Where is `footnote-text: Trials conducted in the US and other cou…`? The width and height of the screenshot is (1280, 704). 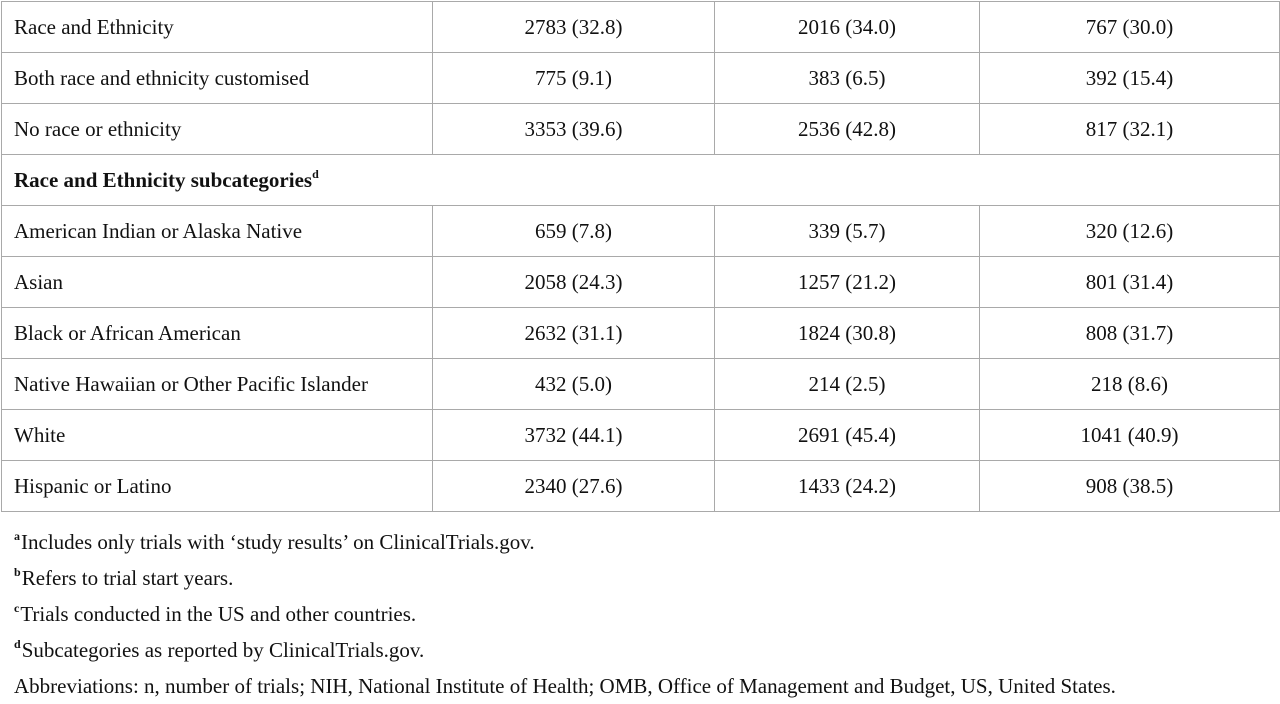
footnote-text: Trials conducted in the US and other cou… is located at coordinates (218, 614).